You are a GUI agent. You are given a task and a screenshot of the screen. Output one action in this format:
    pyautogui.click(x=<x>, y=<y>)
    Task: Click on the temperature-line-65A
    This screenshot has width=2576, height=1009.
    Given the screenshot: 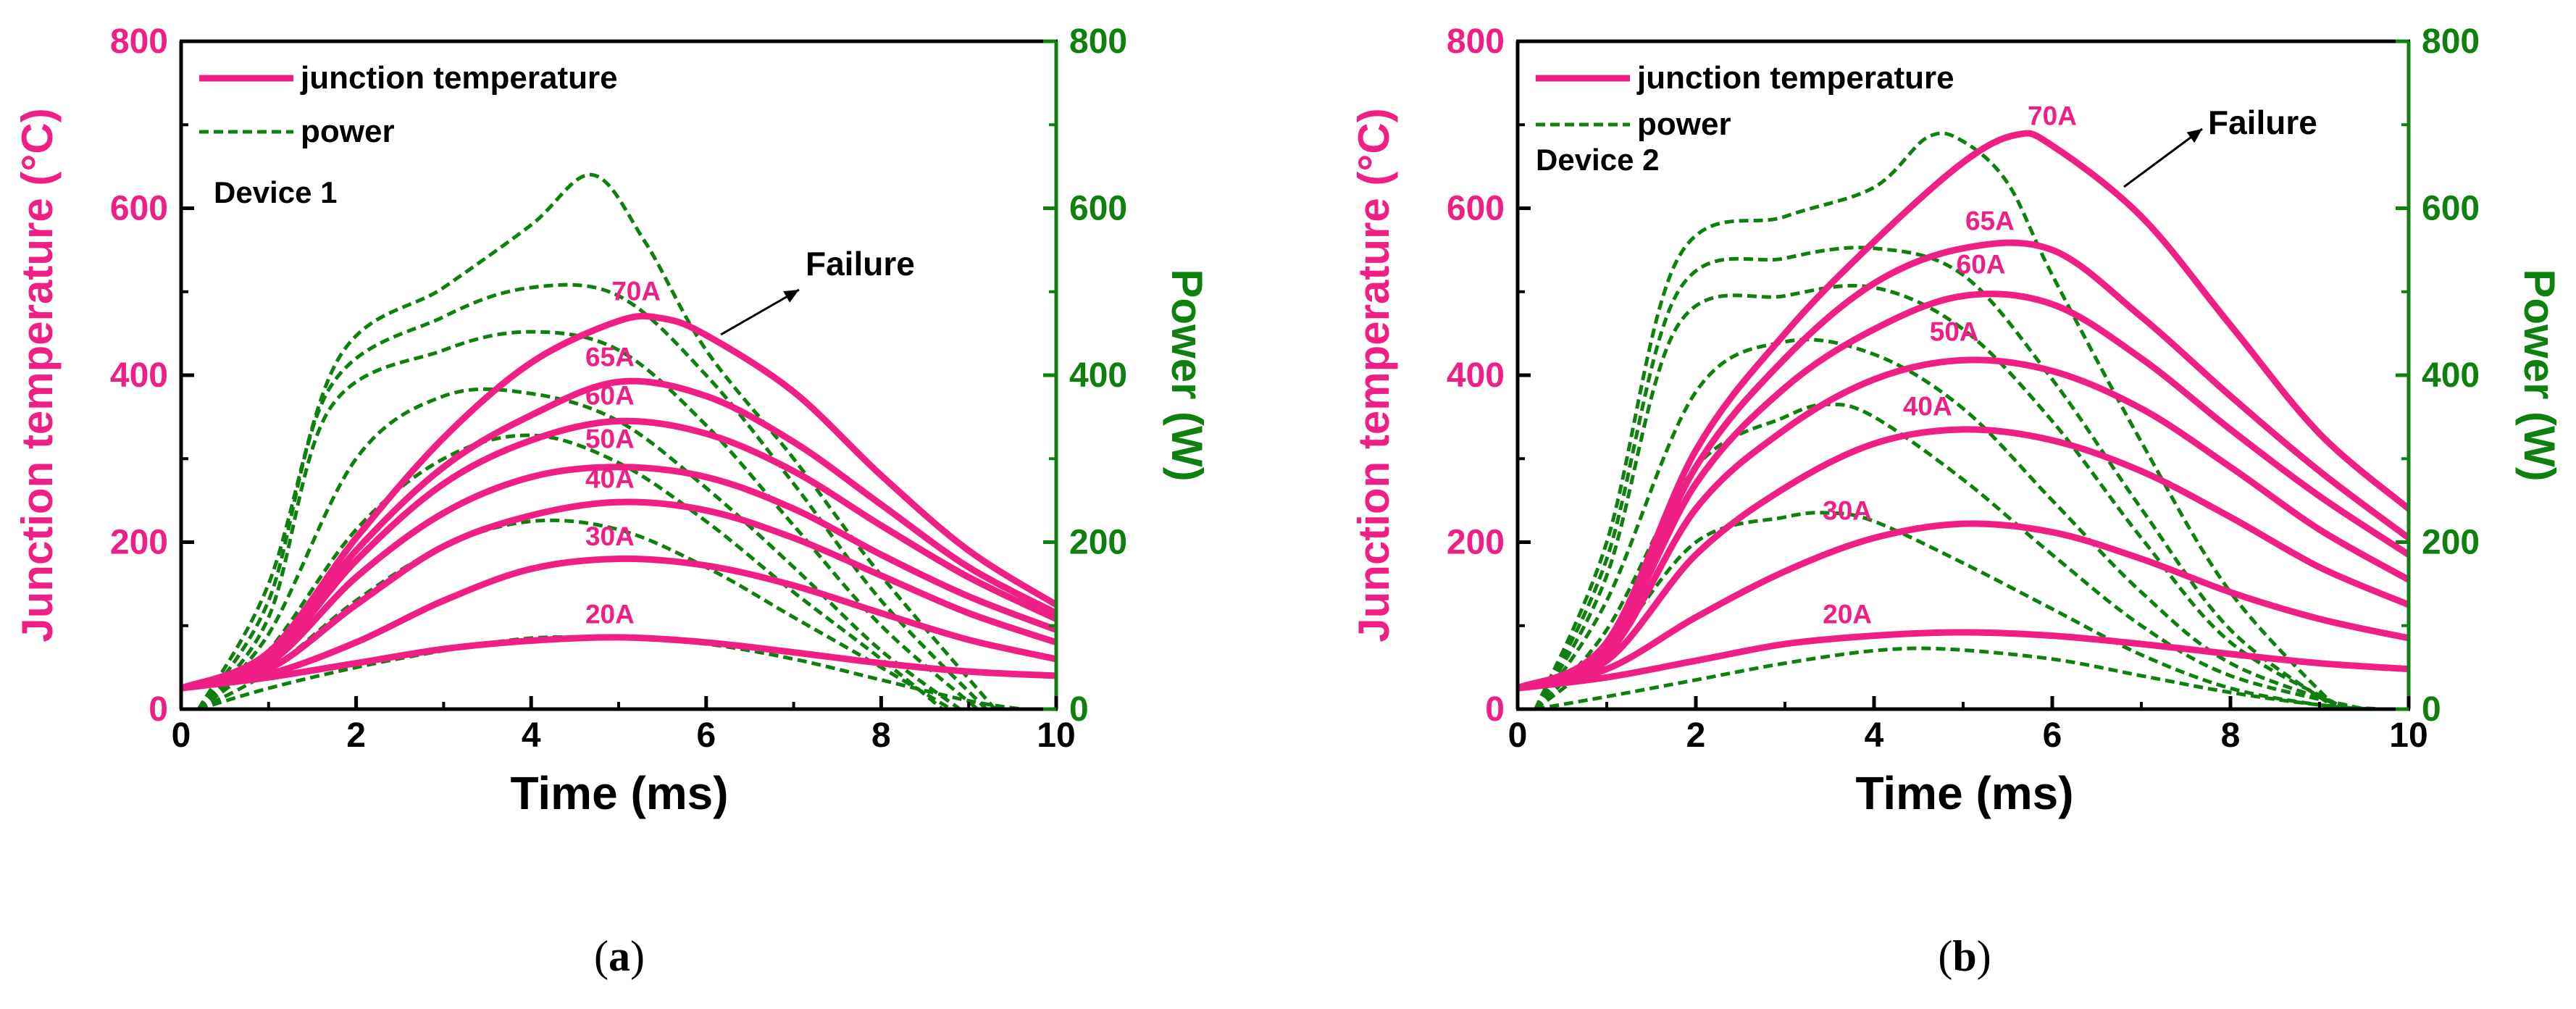 What is the action you would take?
    pyautogui.click(x=618, y=534)
    